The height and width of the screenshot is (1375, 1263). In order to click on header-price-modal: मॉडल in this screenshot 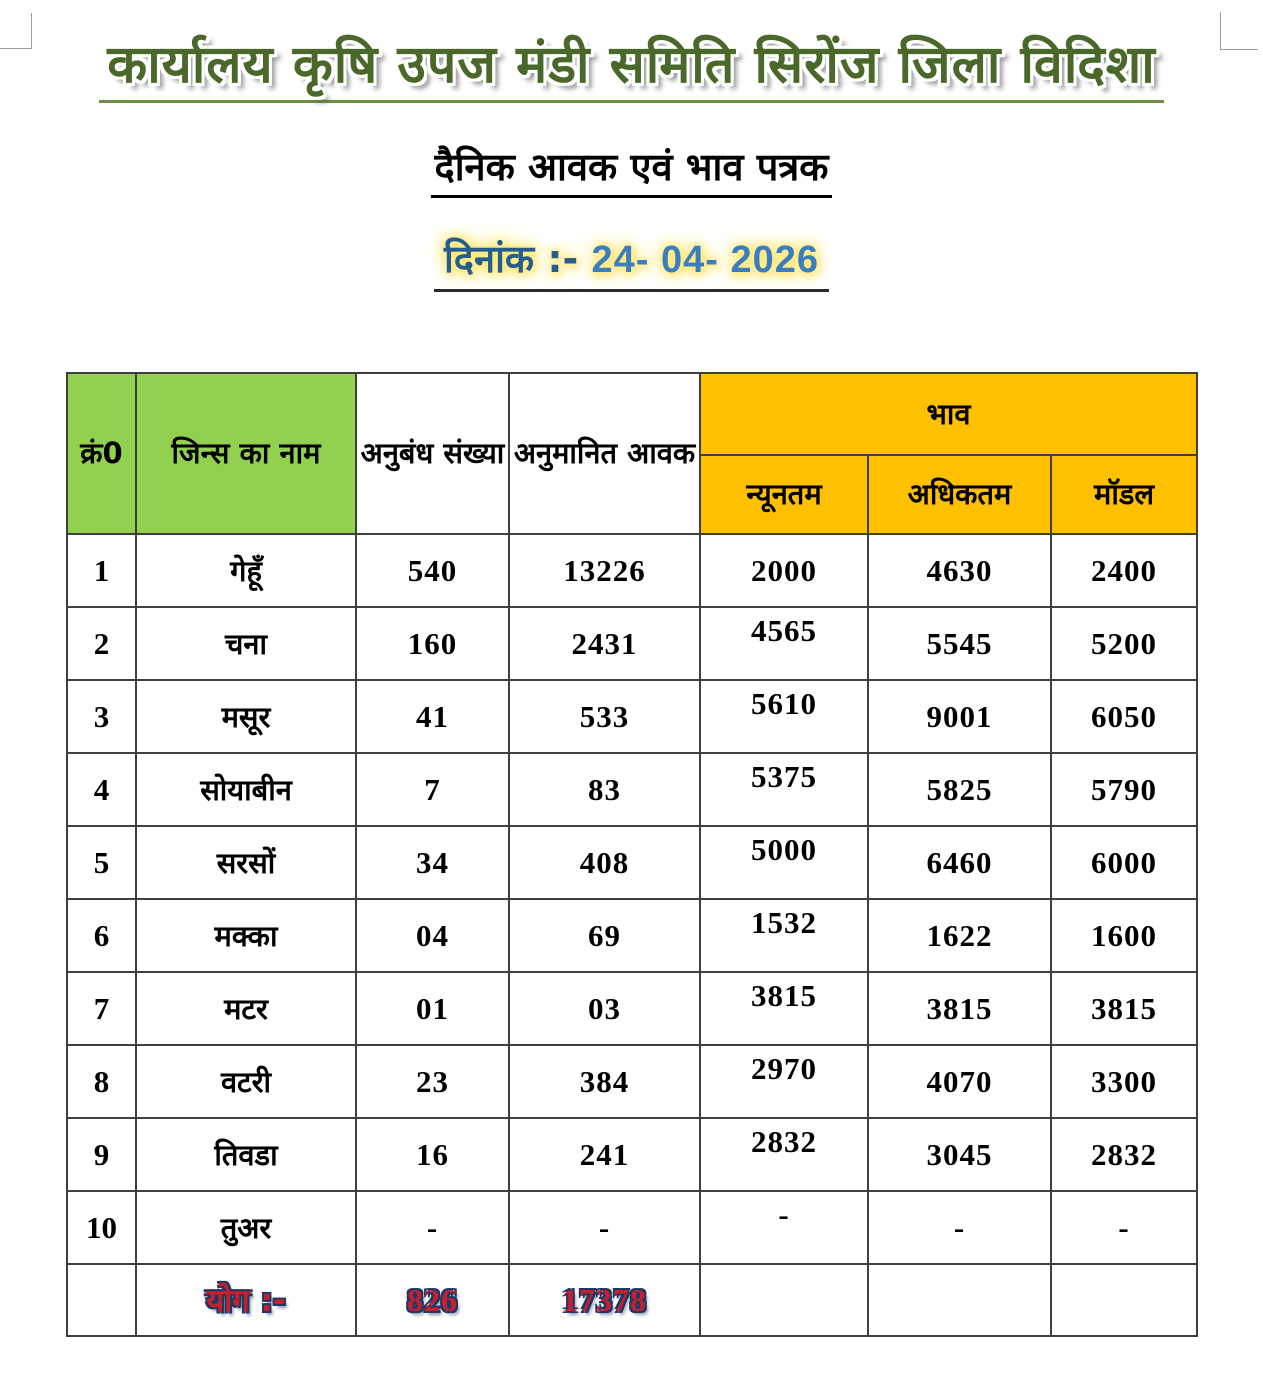, I will do `click(1124, 494)`.